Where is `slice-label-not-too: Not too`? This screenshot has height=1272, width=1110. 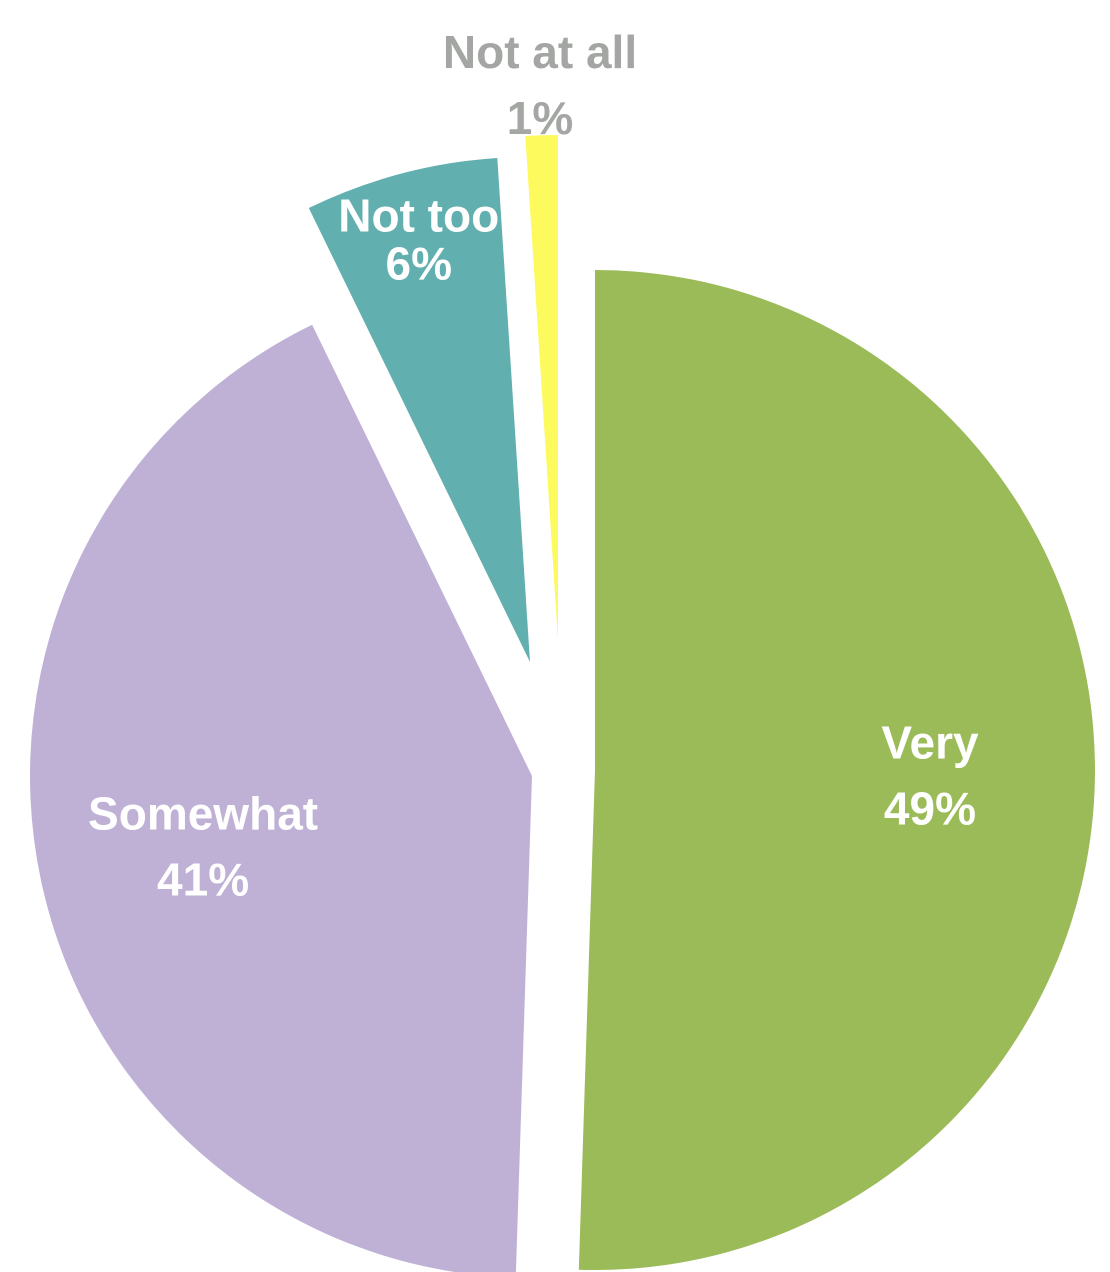
slice-label-not-too: Not too is located at coordinates (418, 215).